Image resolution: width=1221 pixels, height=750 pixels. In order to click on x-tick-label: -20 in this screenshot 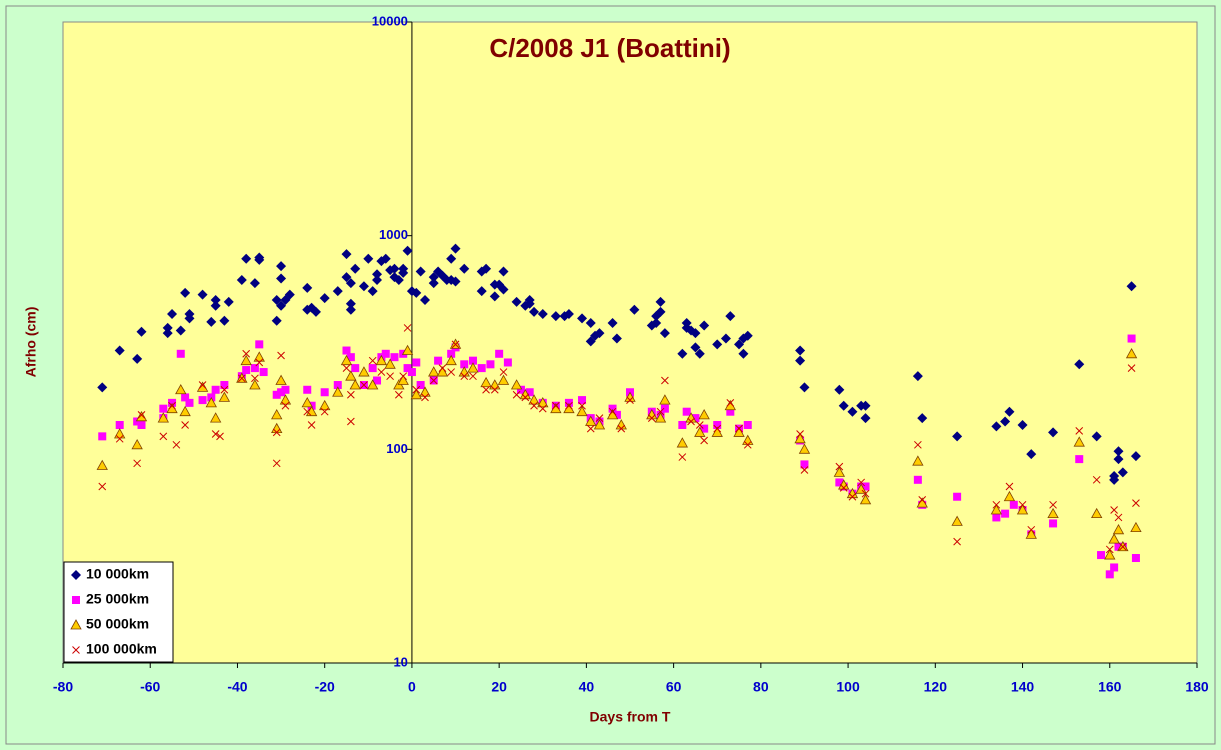, I will do `click(325, 687)`.